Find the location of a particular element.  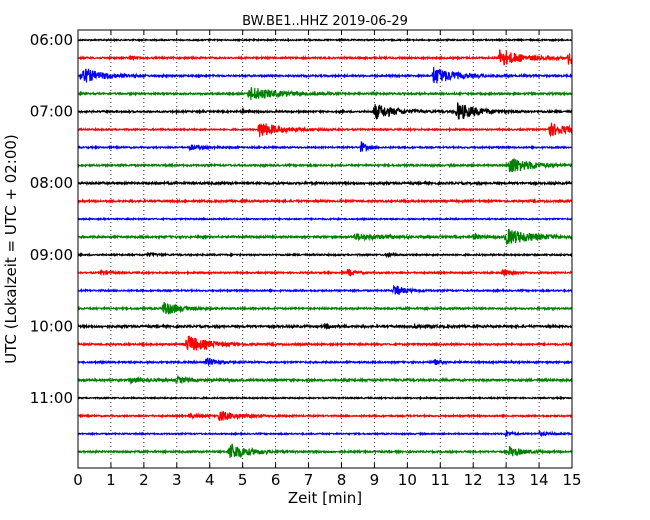

x-tick-label: 2 is located at coordinates (144, 480).